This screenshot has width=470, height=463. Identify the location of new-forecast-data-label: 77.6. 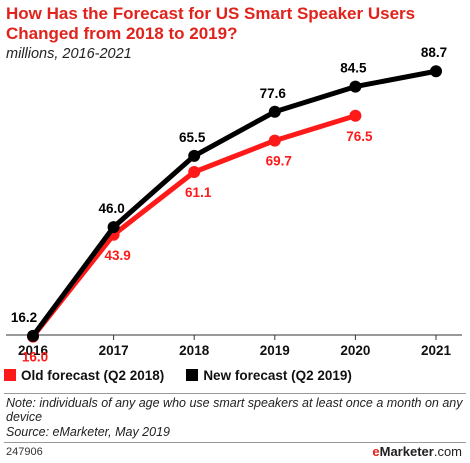
(273, 93).